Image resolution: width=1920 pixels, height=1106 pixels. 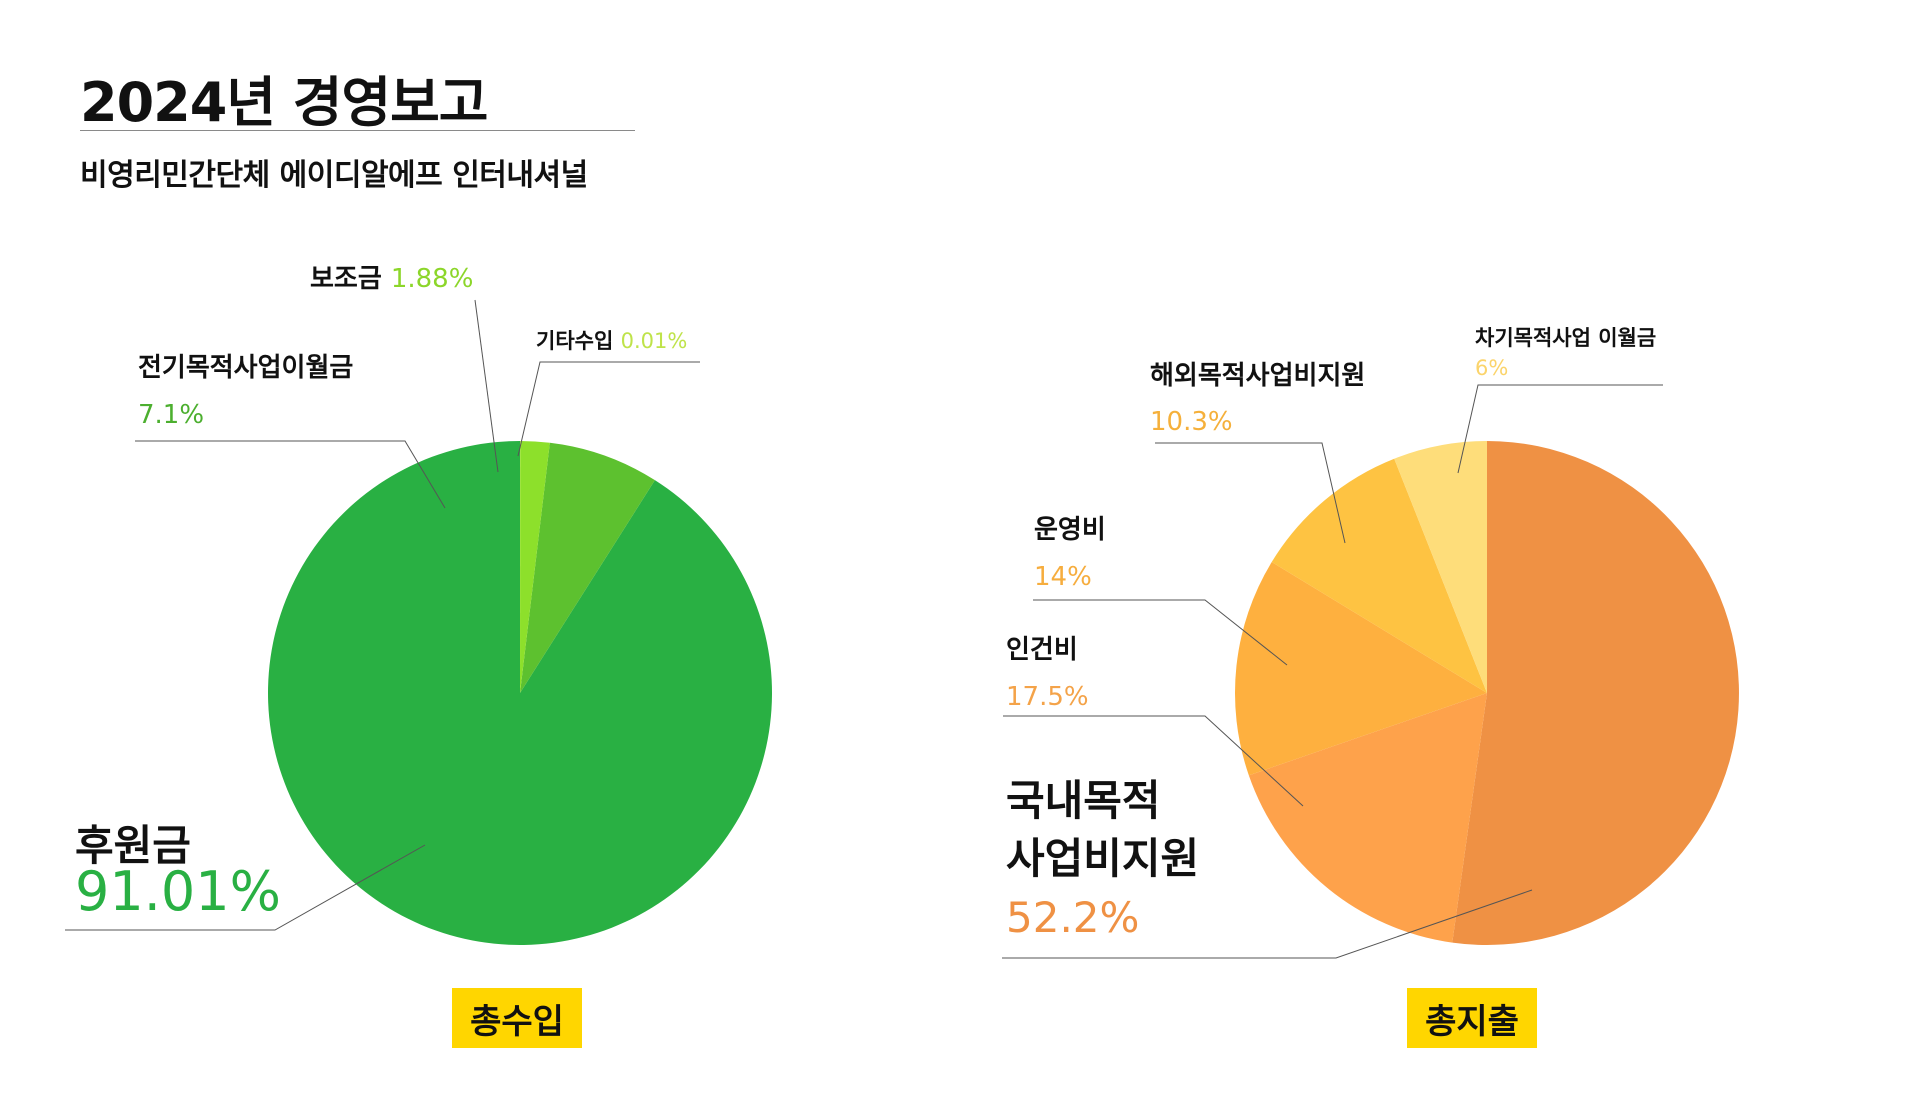 I want to click on slice-name: 국내목적, so click(x=1083, y=800).